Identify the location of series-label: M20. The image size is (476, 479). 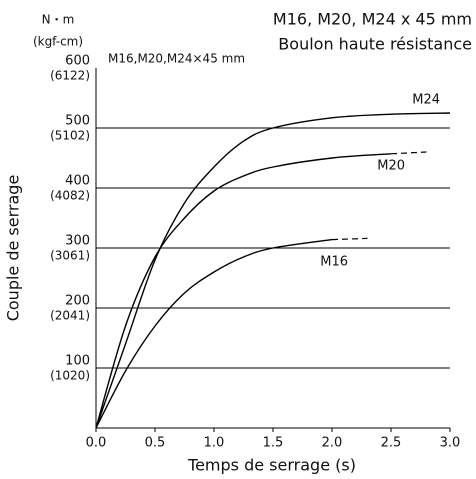
(391, 166).